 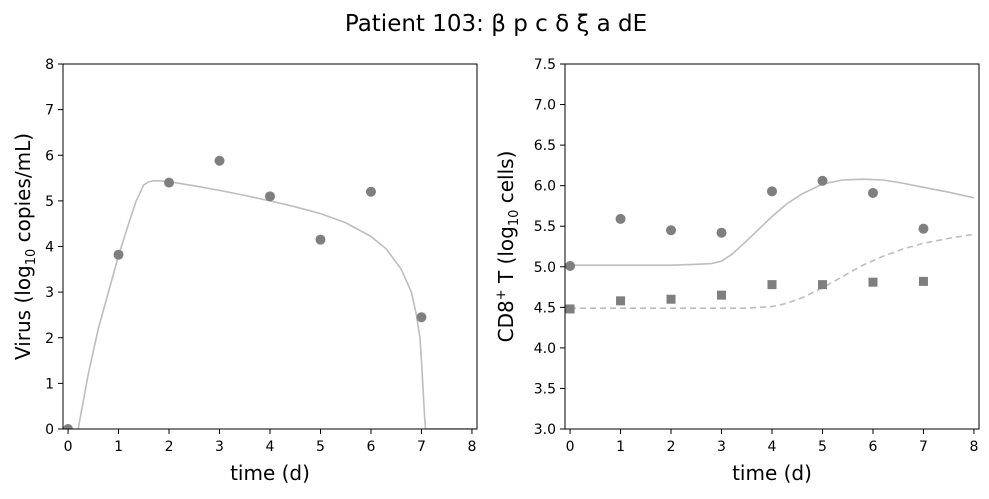 What do you see at coordinates (506, 180) in the screenshot?
I see `y-axis-label-part: cells)` at bounding box center [506, 180].